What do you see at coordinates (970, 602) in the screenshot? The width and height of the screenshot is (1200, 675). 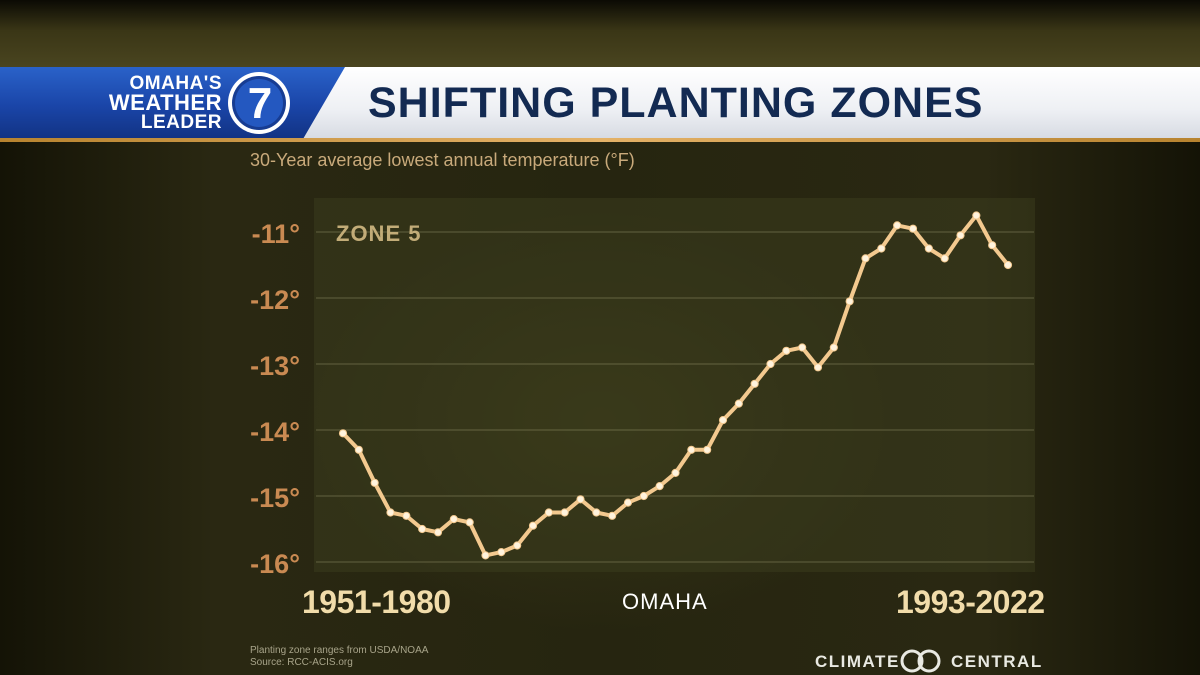 I see `x-end-label: 1993-2022` at bounding box center [970, 602].